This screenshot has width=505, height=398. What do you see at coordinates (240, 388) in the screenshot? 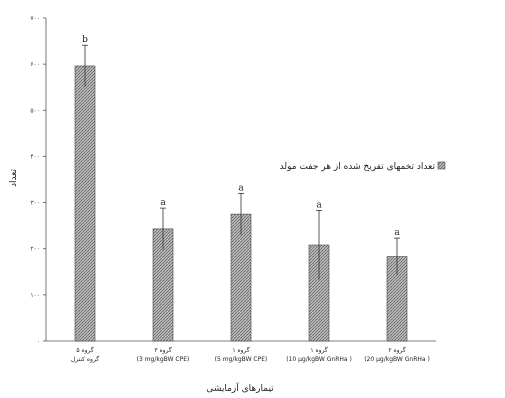
I see `x-axis-title: تیمارهای آزمایشی` at bounding box center [240, 388].